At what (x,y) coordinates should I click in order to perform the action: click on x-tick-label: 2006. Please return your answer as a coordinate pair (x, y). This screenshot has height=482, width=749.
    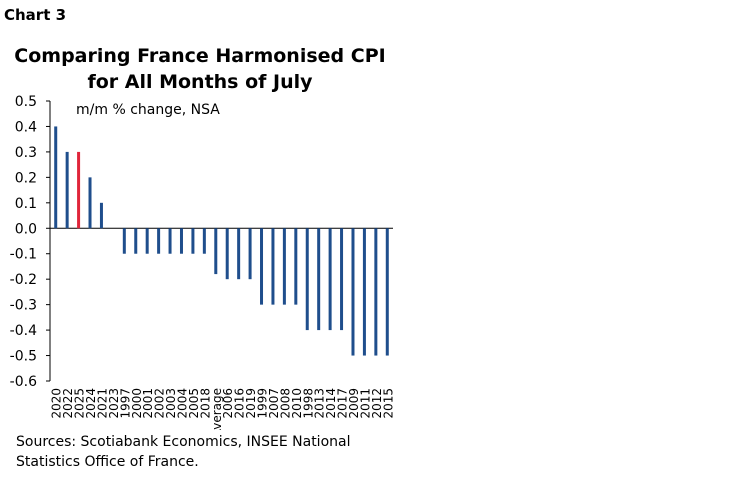
    Looking at the image, I should click on (228, 403).